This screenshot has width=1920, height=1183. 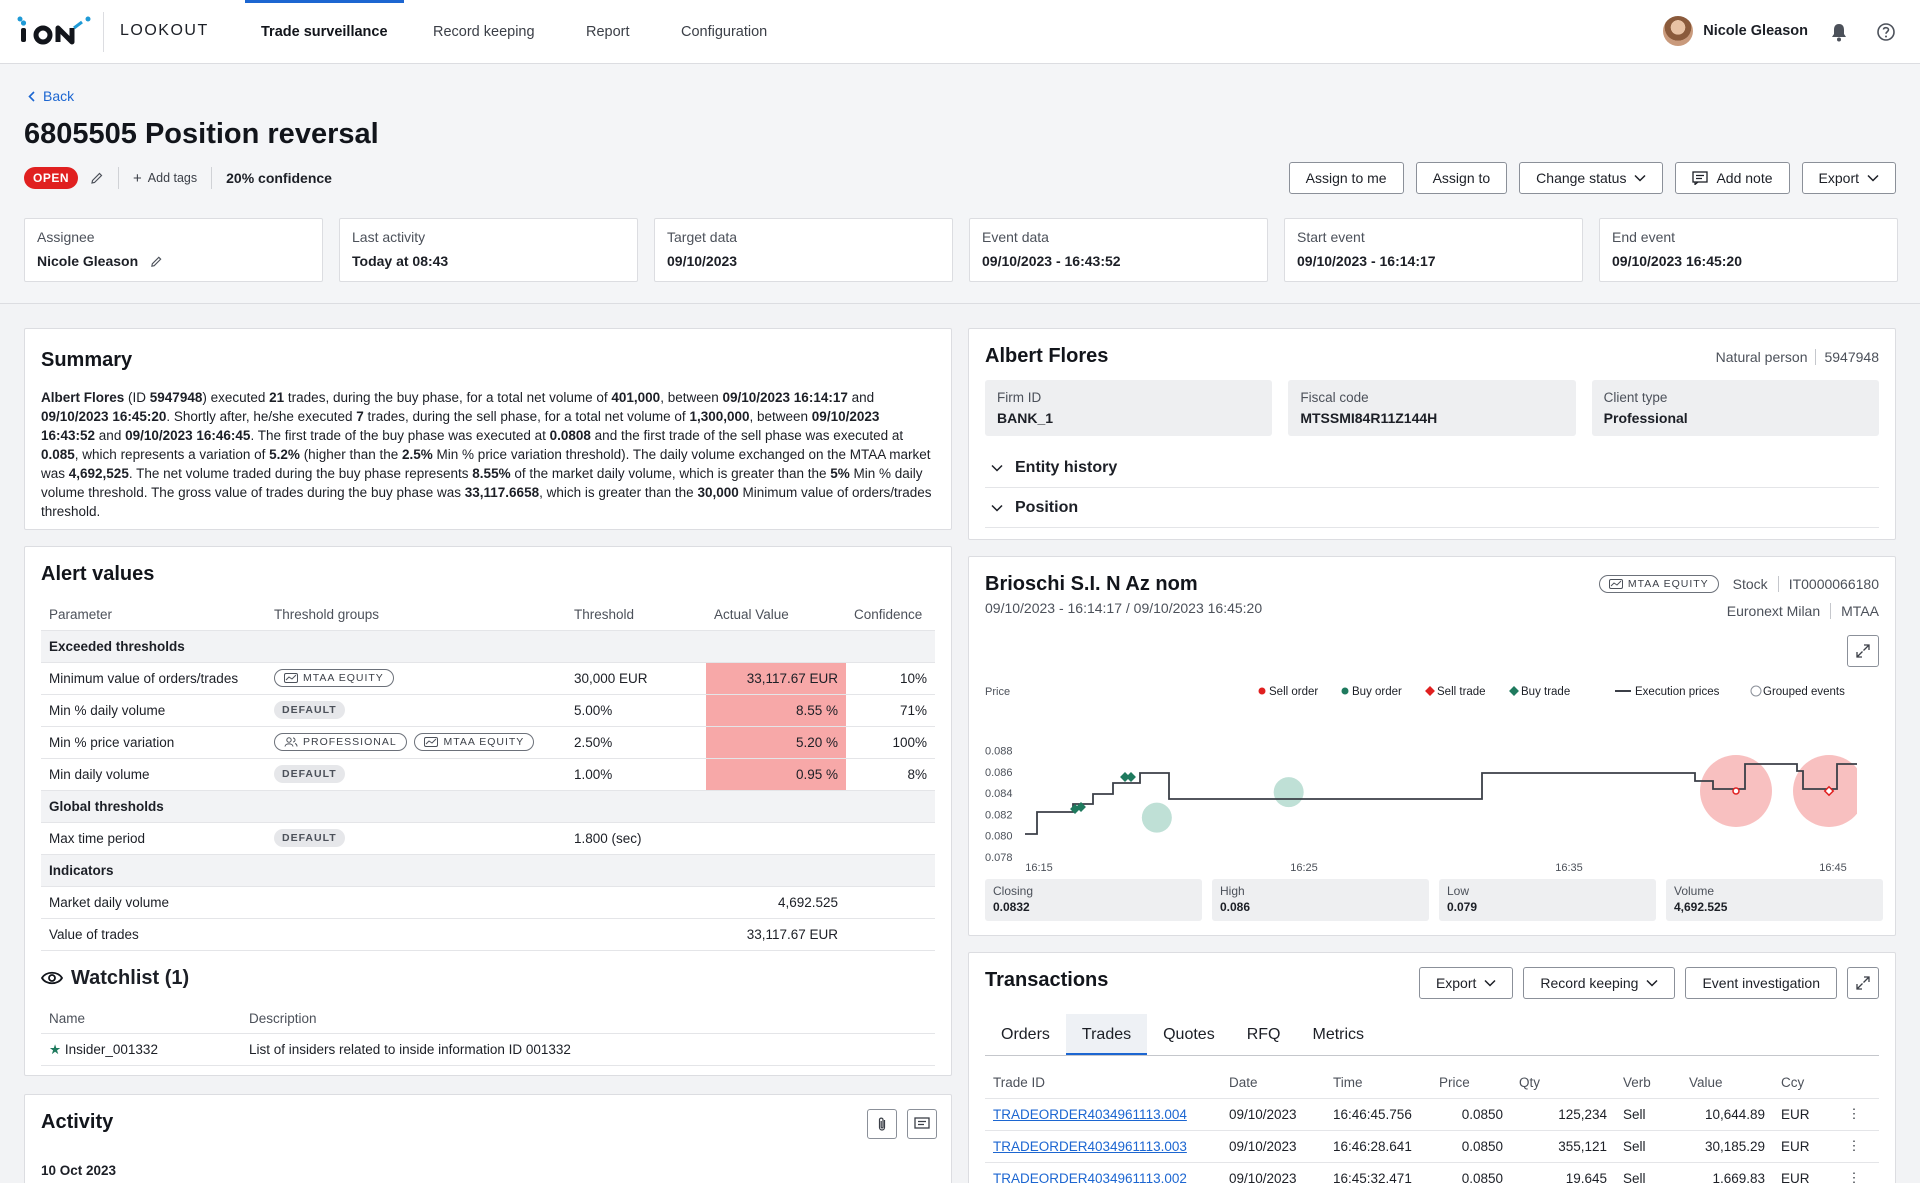 What do you see at coordinates (51, 96) in the screenshot?
I see `back-link: Back` at bounding box center [51, 96].